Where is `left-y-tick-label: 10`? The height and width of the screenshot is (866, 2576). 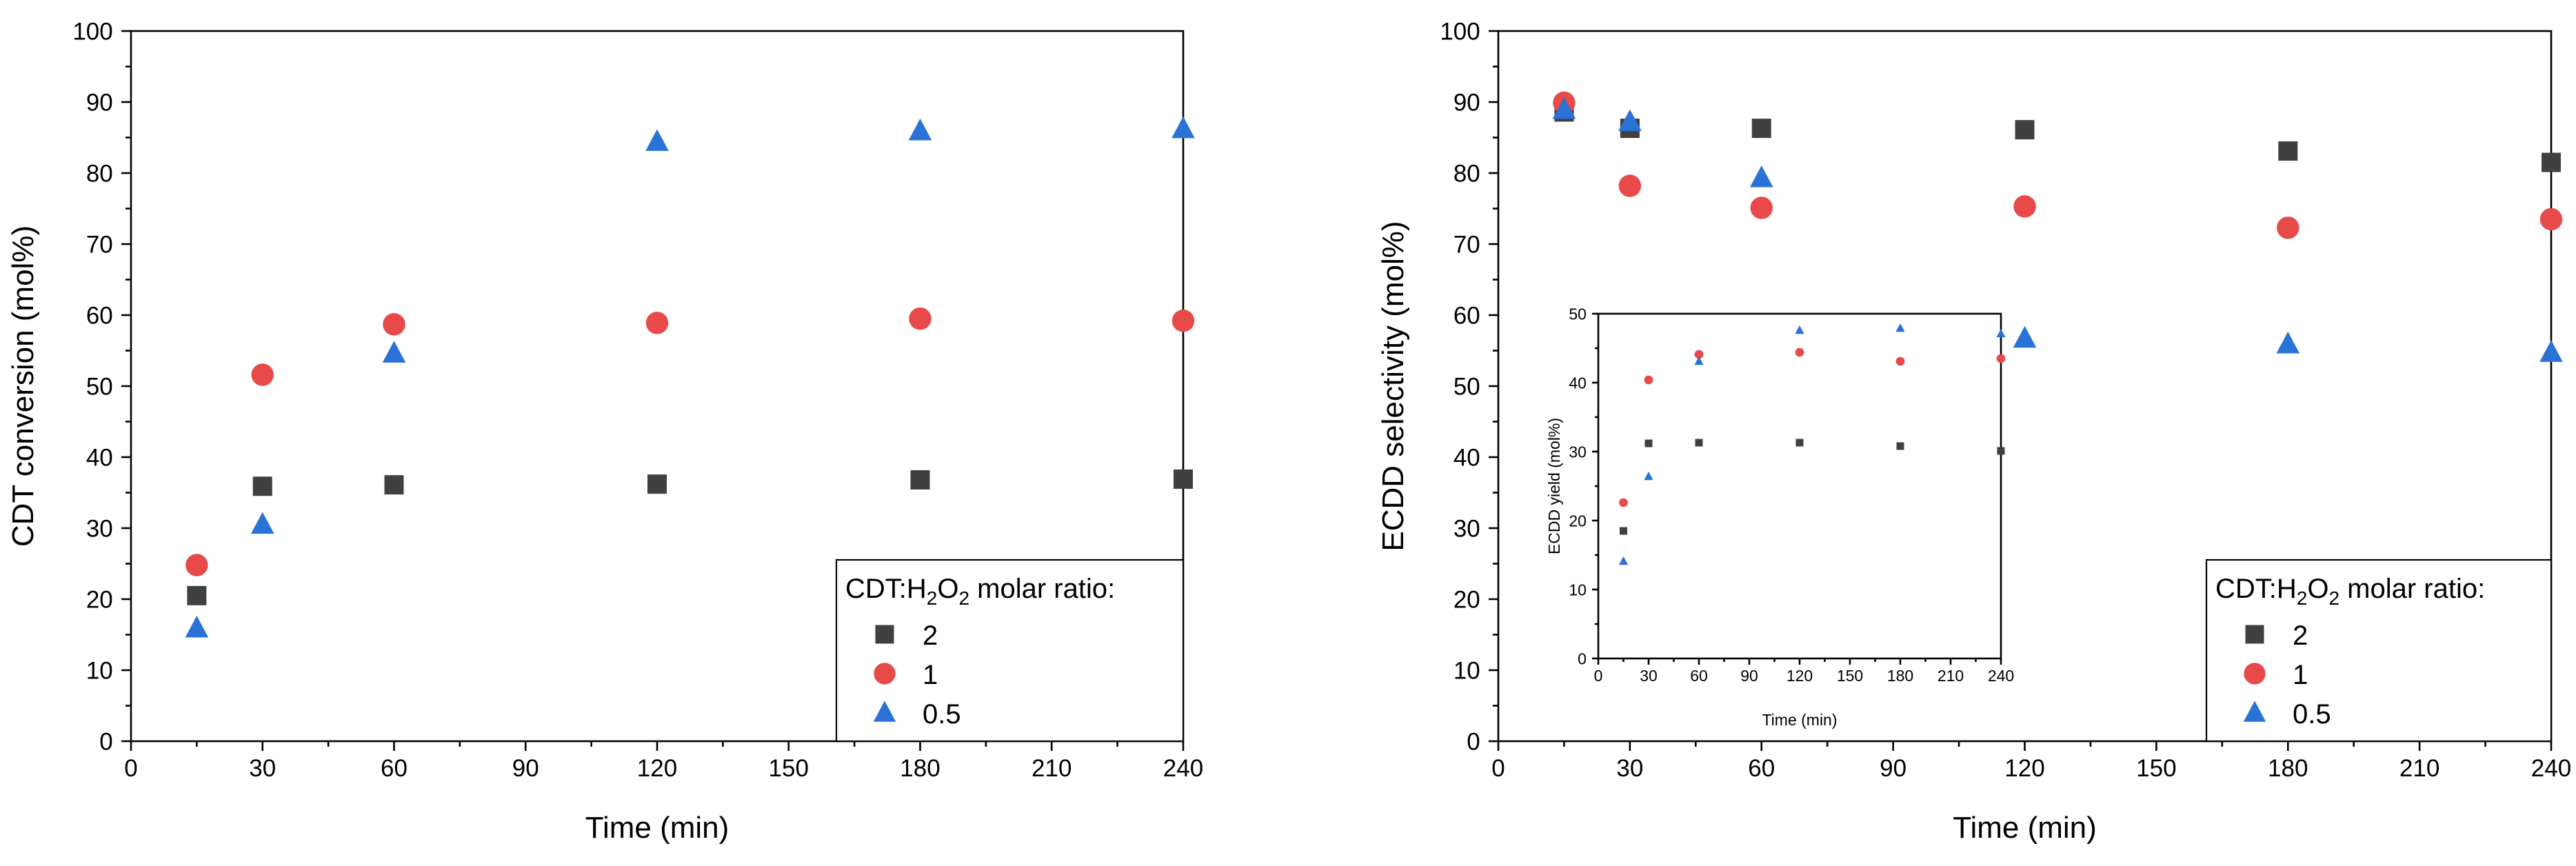 left-y-tick-label: 10 is located at coordinates (99, 671).